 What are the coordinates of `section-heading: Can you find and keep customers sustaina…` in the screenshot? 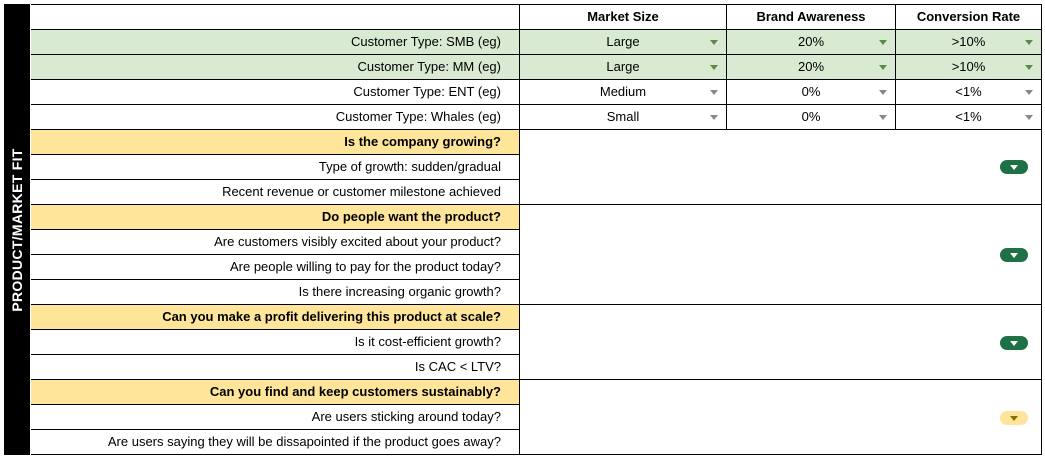 It's located at (275, 392).